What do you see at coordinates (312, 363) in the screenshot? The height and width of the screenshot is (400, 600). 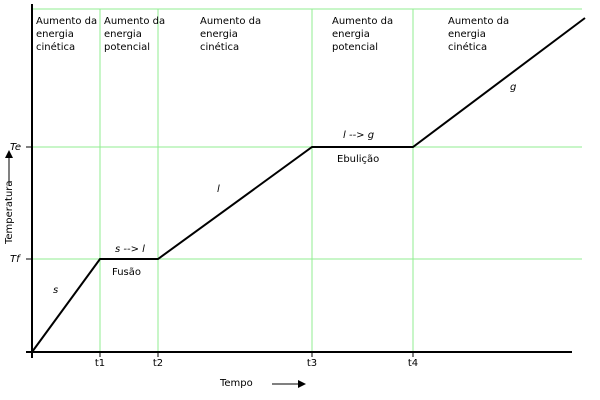 I see `x-tick-label: t3` at bounding box center [312, 363].